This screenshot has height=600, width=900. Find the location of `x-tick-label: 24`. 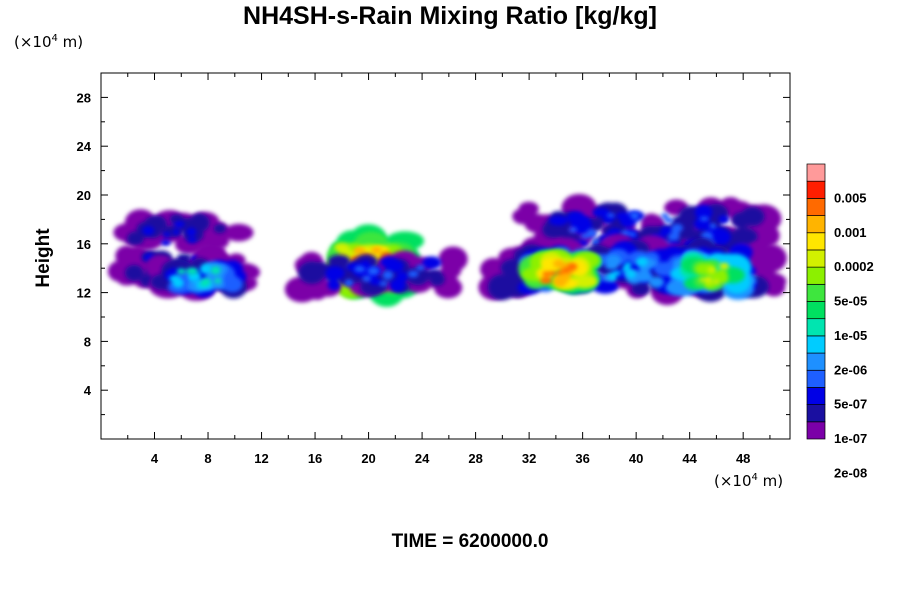

x-tick-label: 24 is located at coordinates (422, 458).